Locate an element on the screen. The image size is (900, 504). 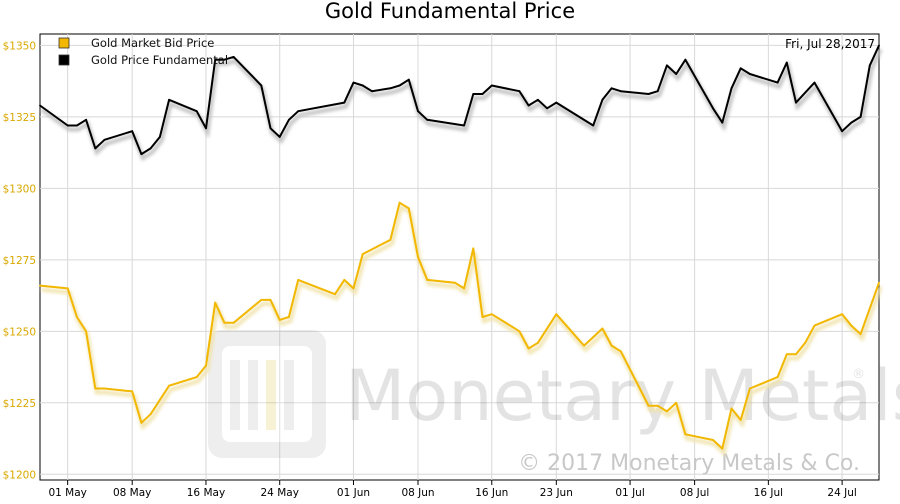
y-tick-label: $1275 is located at coordinates (19, 261).